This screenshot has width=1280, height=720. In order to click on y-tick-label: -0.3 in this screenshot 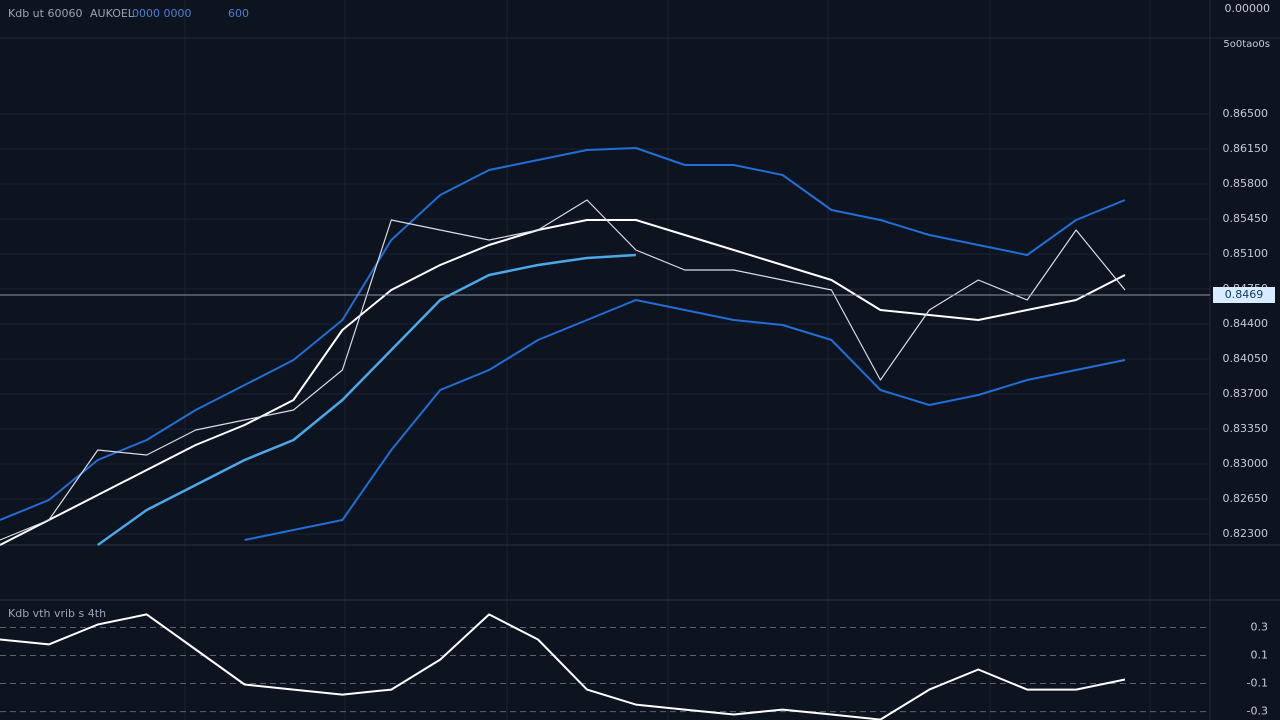, I will do `click(1257, 711)`.